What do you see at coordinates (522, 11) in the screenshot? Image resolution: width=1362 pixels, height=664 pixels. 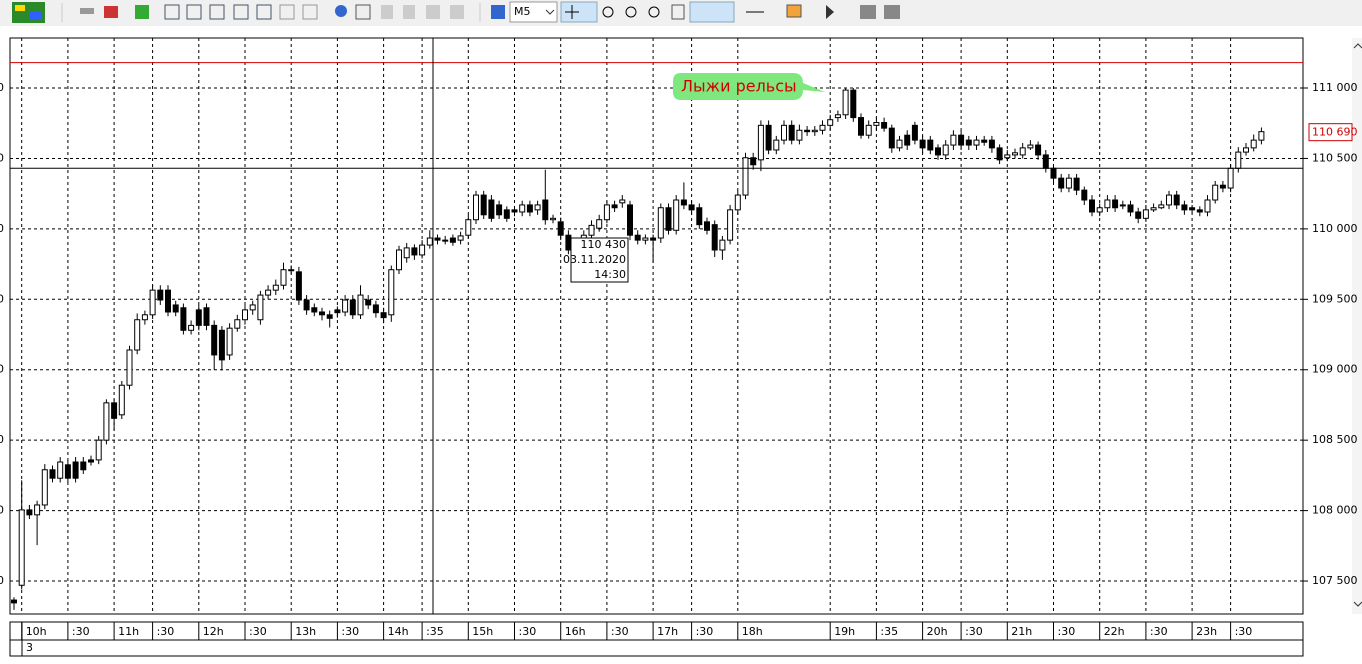 I see `timeframe-value: M5` at bounding box center [522, 11].